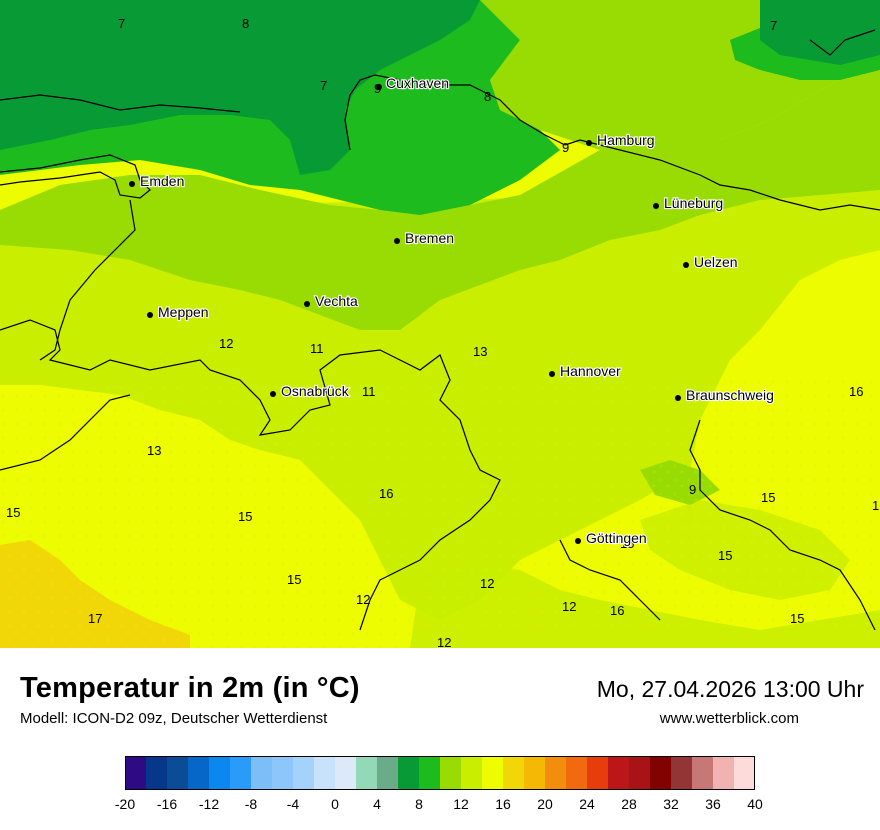  I want to click on scale-tick-label: 16, so click(503, 804).